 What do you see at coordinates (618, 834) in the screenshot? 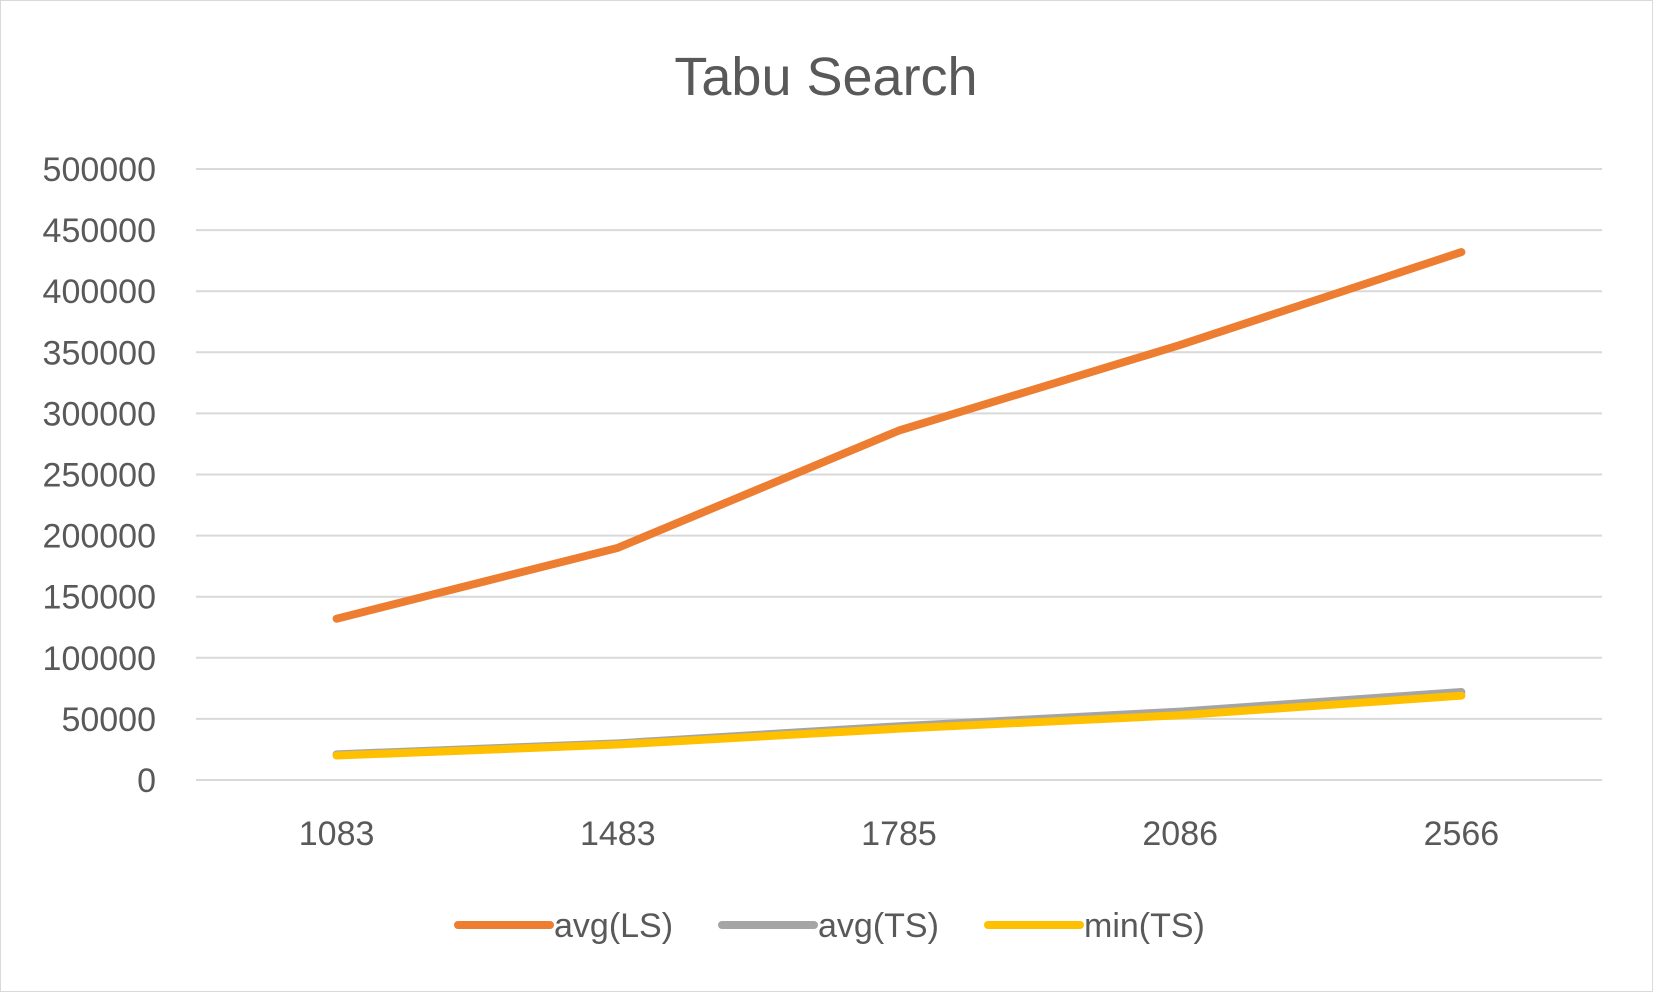
I see `x-tick-label: 1483` at bounding box center [618, 834].